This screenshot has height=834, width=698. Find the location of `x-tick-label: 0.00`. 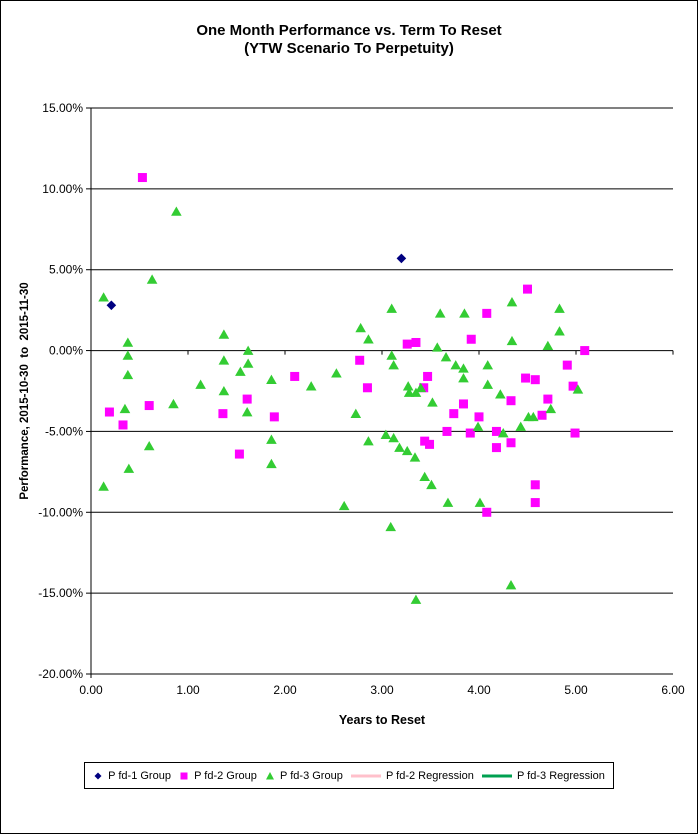

x-tick-label: 0.00 is located at coordinates (91, 690).